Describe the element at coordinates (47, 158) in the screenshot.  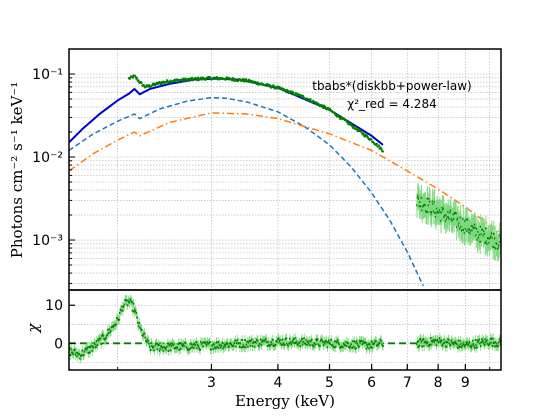
I see `spectrum-y-tick-label: 10⁻²` at that location.